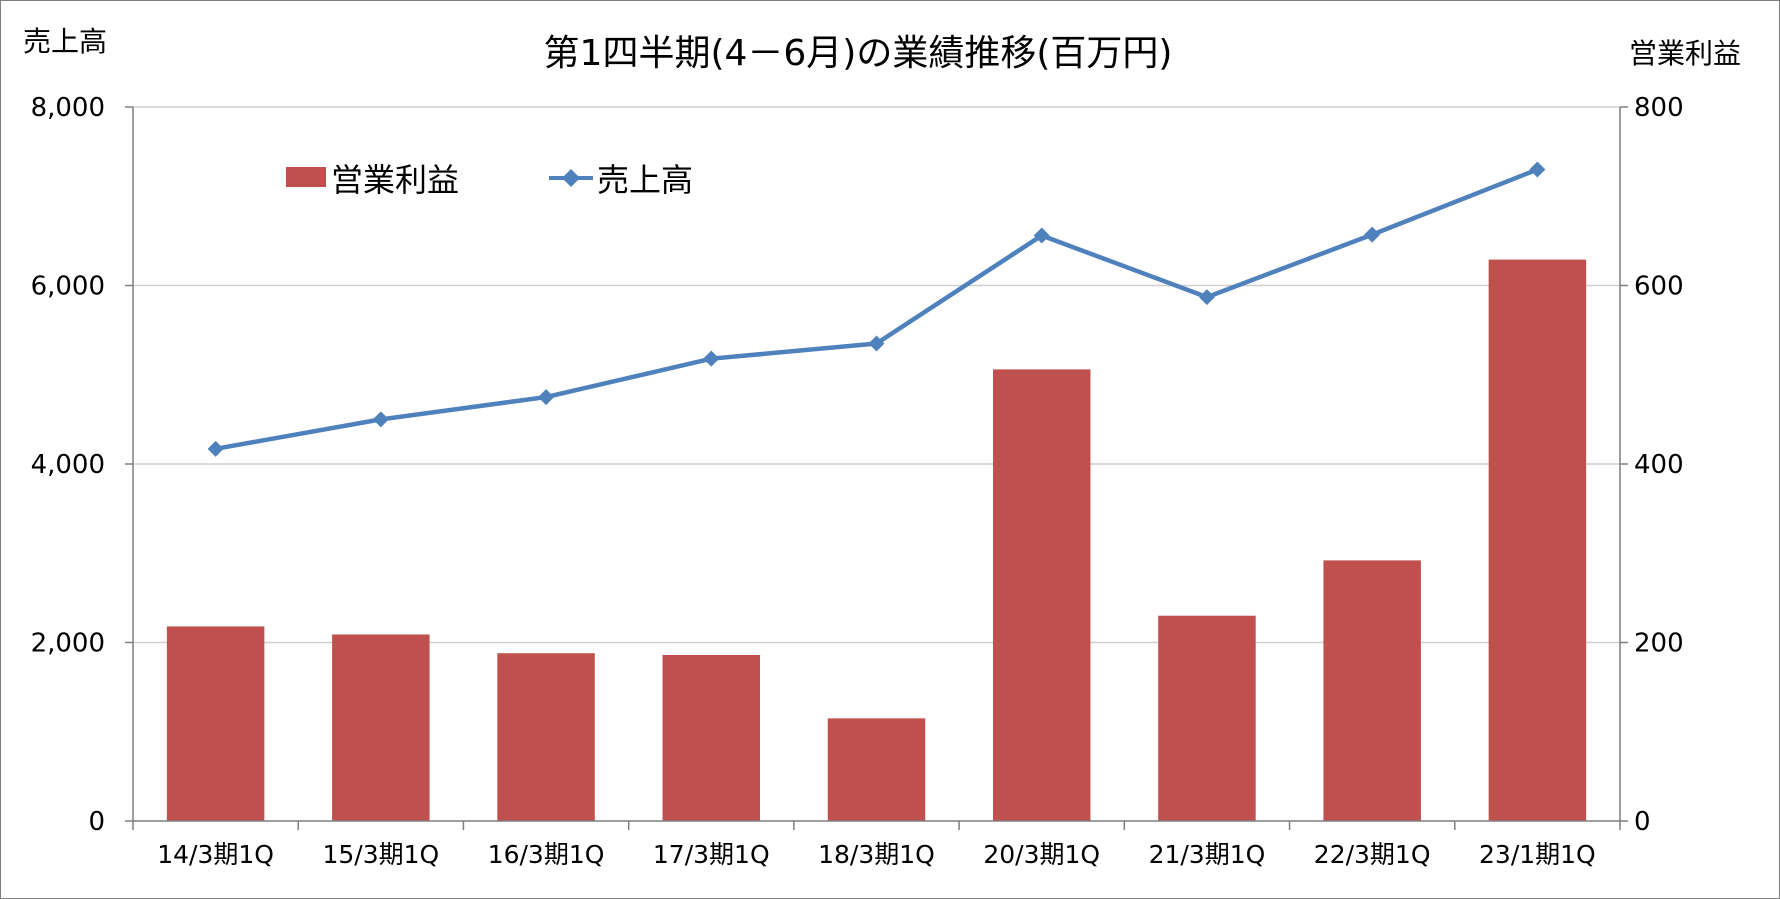  I want to click on legend-label-operating-profit: 営業利益, so click(395, 180).